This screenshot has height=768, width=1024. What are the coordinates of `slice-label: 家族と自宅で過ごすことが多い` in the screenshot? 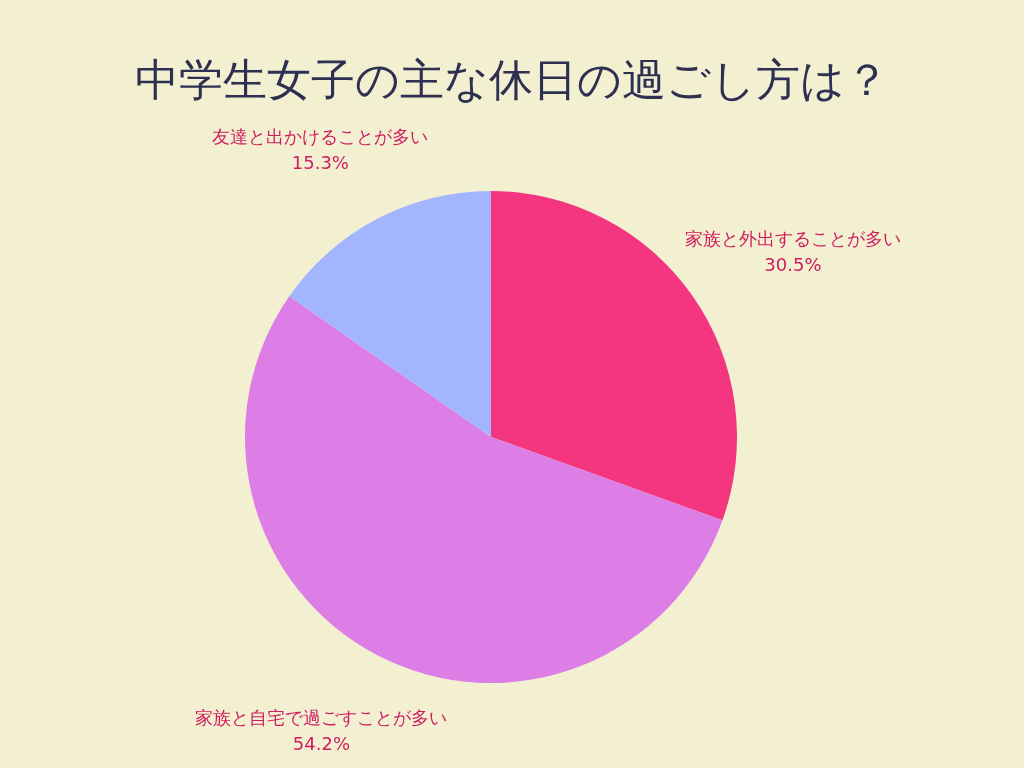 It's located at (321, 717).